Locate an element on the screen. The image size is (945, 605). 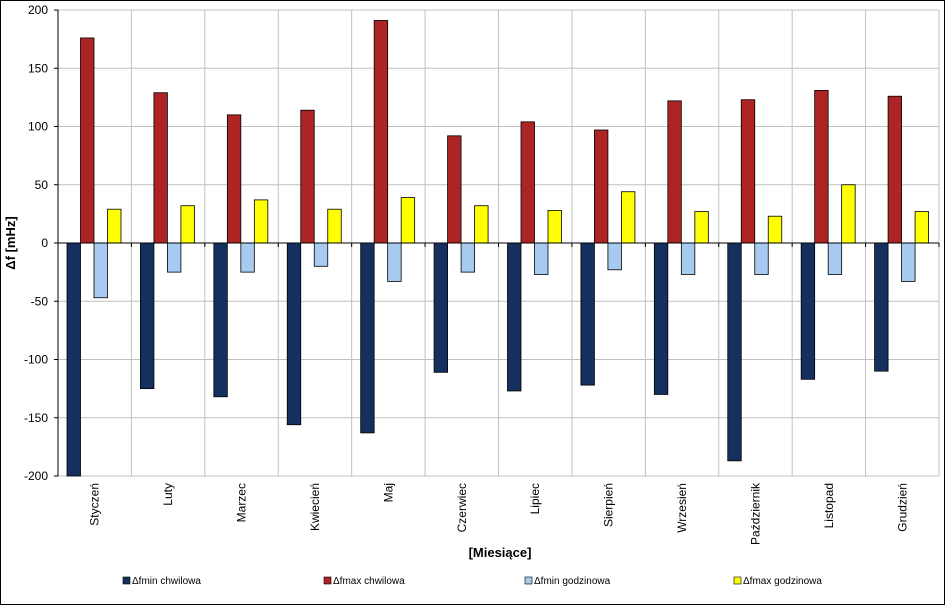
category-label: Marzec is located at coordinates (242, 502).